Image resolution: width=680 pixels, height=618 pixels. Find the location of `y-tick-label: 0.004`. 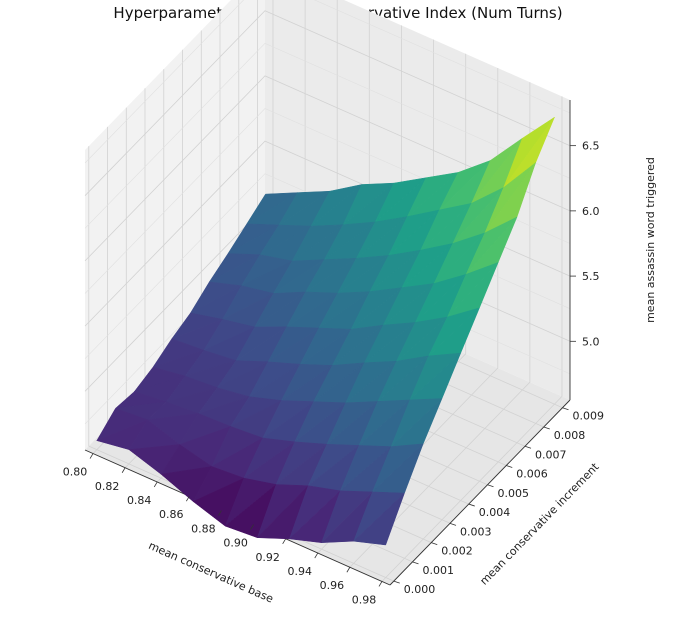

y-tick-label: 0.004 is located at coordinates (495, 512).